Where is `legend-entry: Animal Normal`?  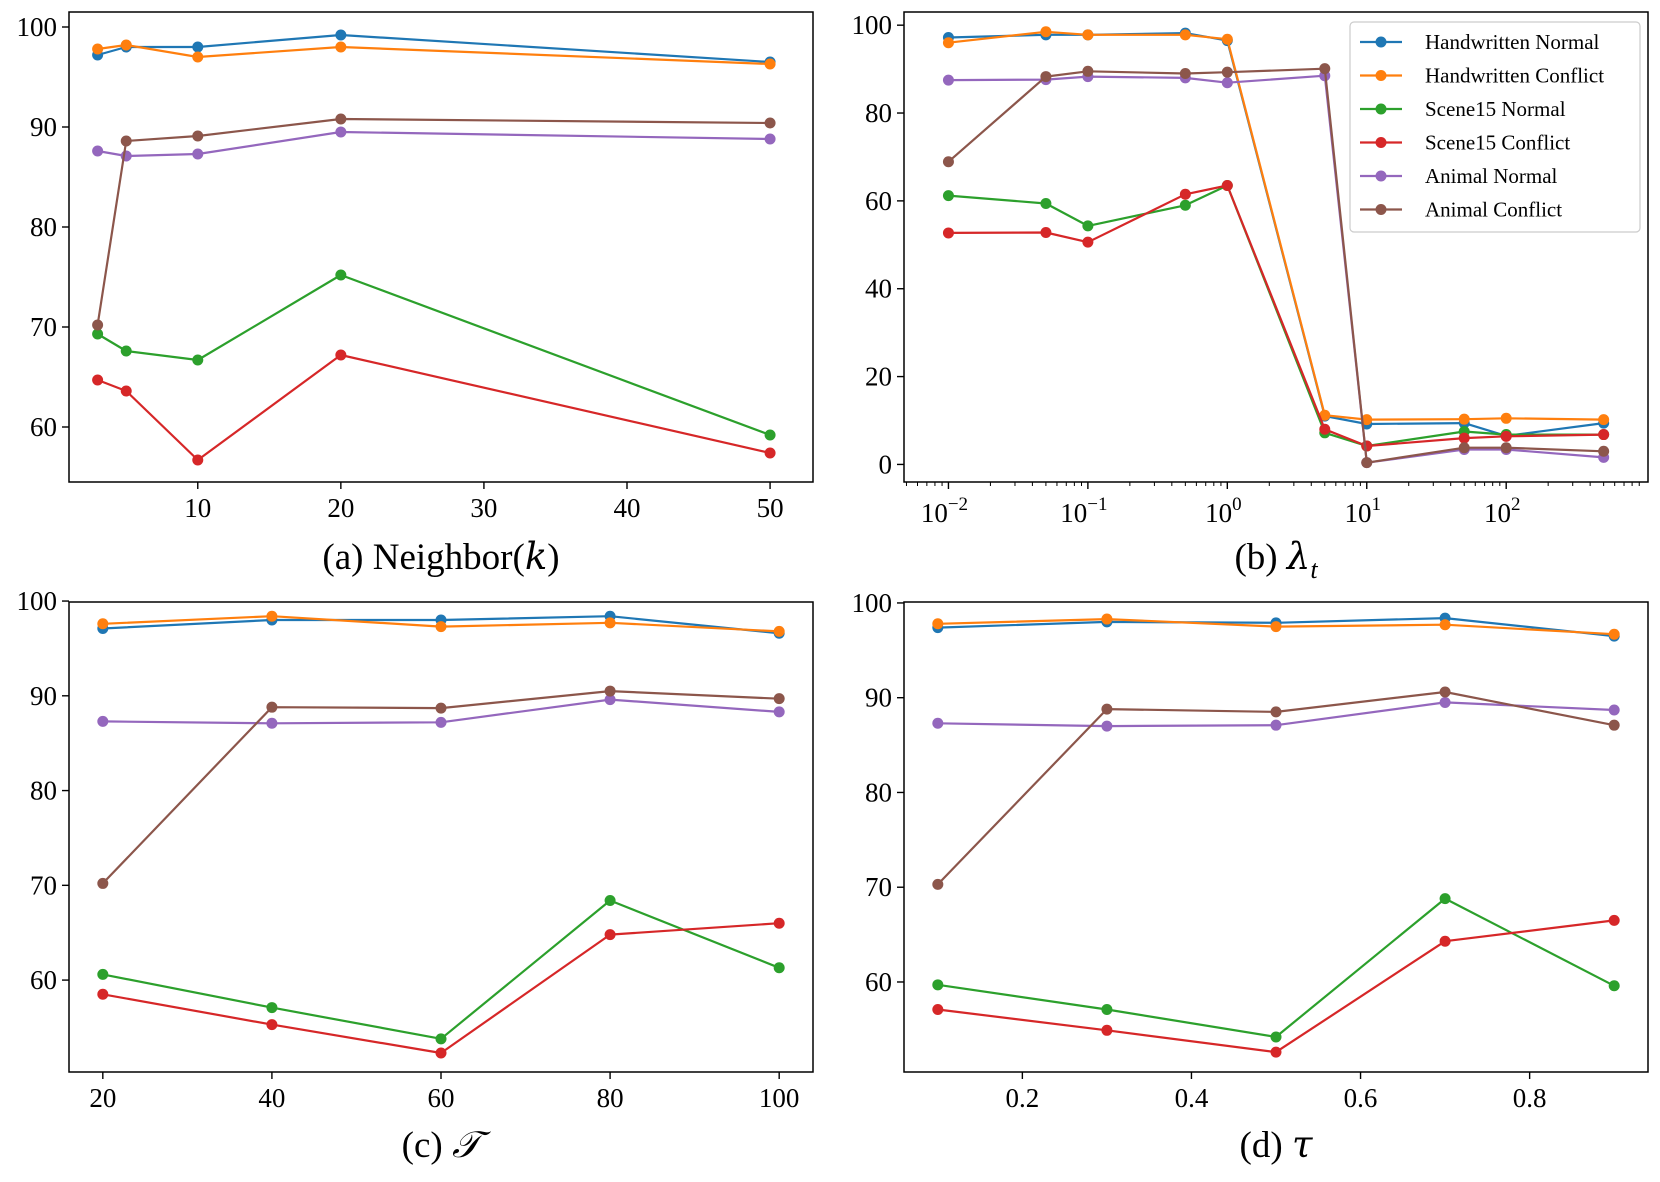 legend-entry: Animal Normal is located at coordinates (1459, 176).